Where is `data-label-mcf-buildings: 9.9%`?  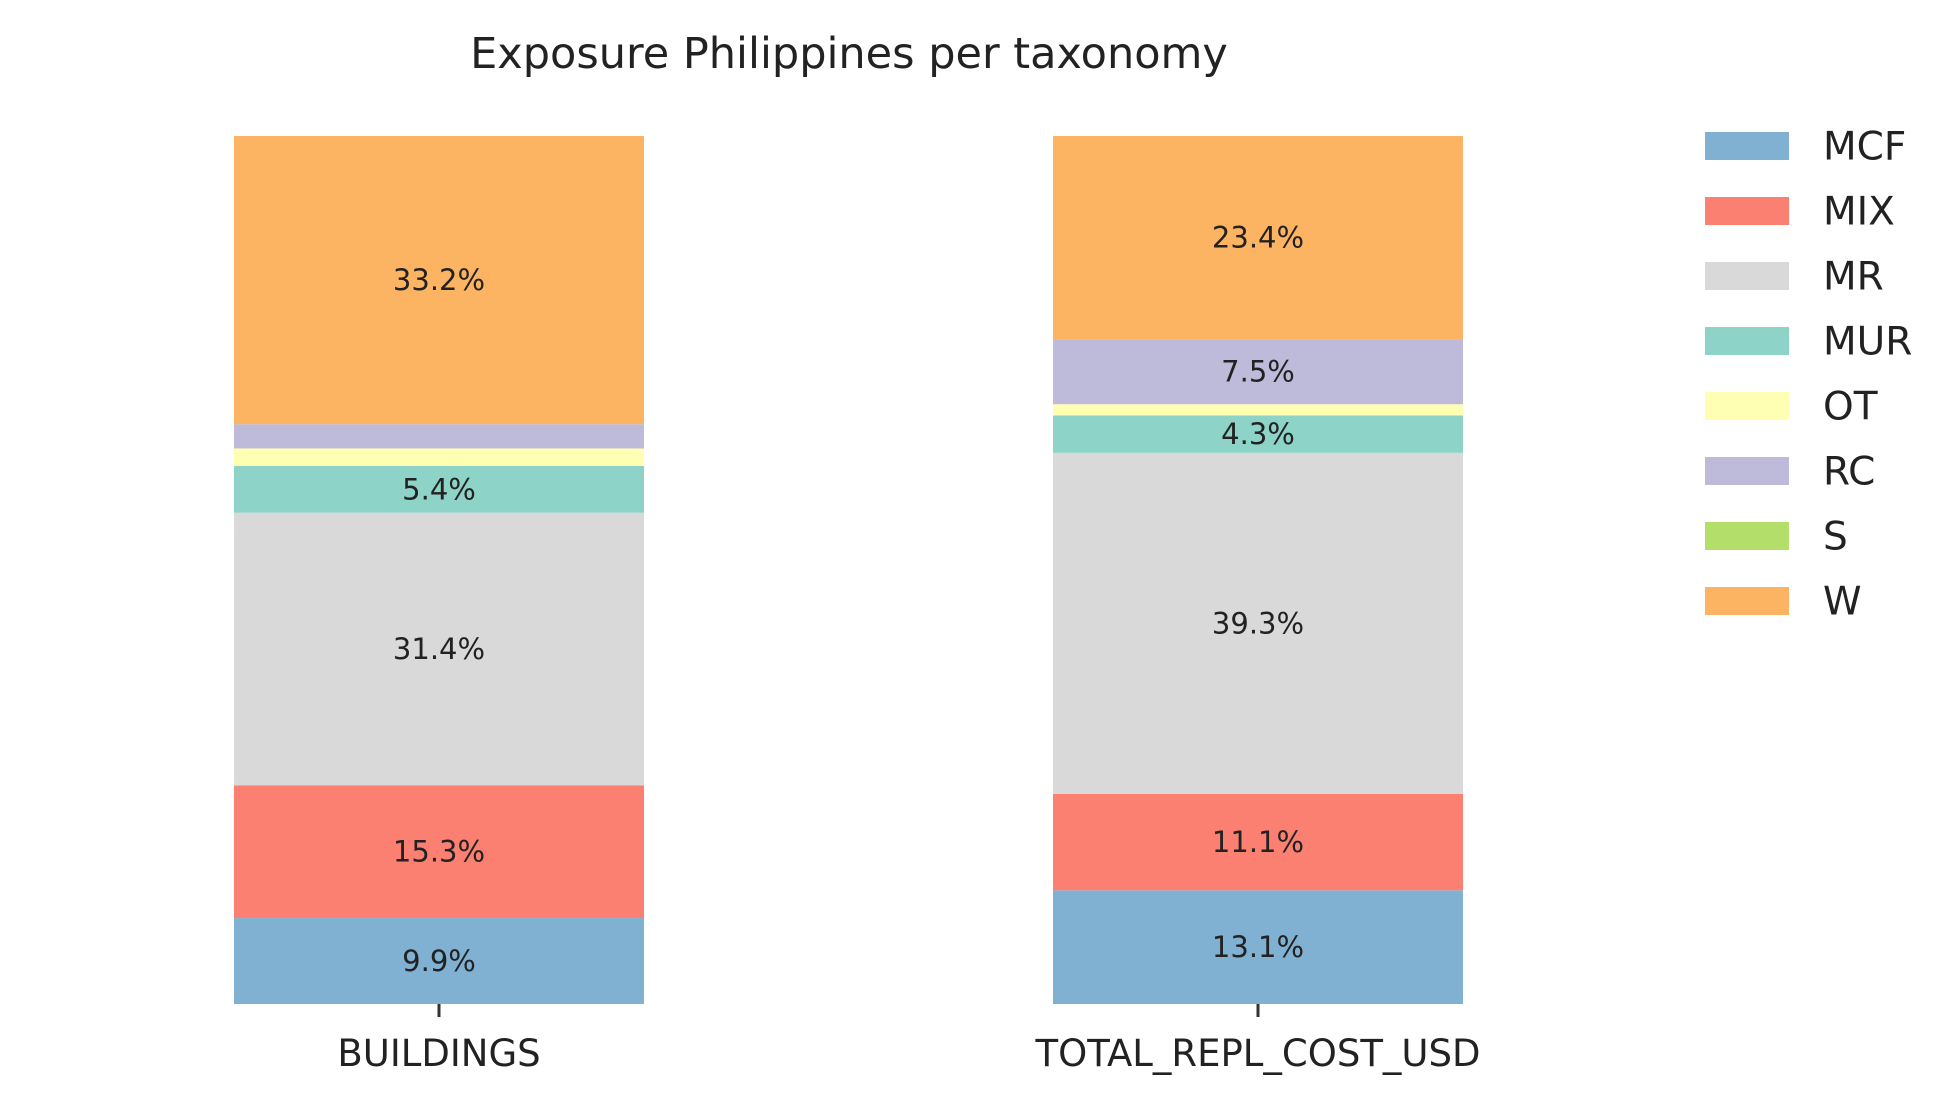 data-label-mcf-buildings: 9.9% is located at coordinates (439, 961).